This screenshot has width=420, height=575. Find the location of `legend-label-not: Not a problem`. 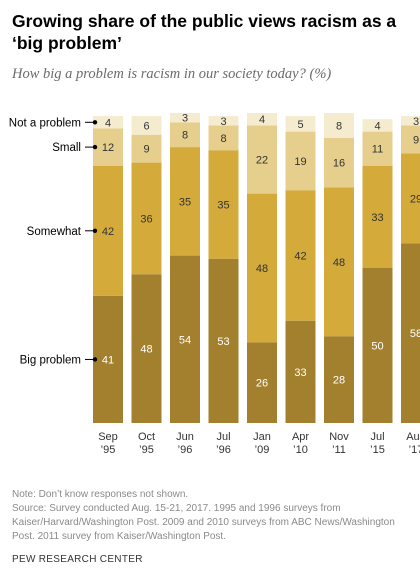

legend-label-not: Not a problem is located at coordinates (45, 123).